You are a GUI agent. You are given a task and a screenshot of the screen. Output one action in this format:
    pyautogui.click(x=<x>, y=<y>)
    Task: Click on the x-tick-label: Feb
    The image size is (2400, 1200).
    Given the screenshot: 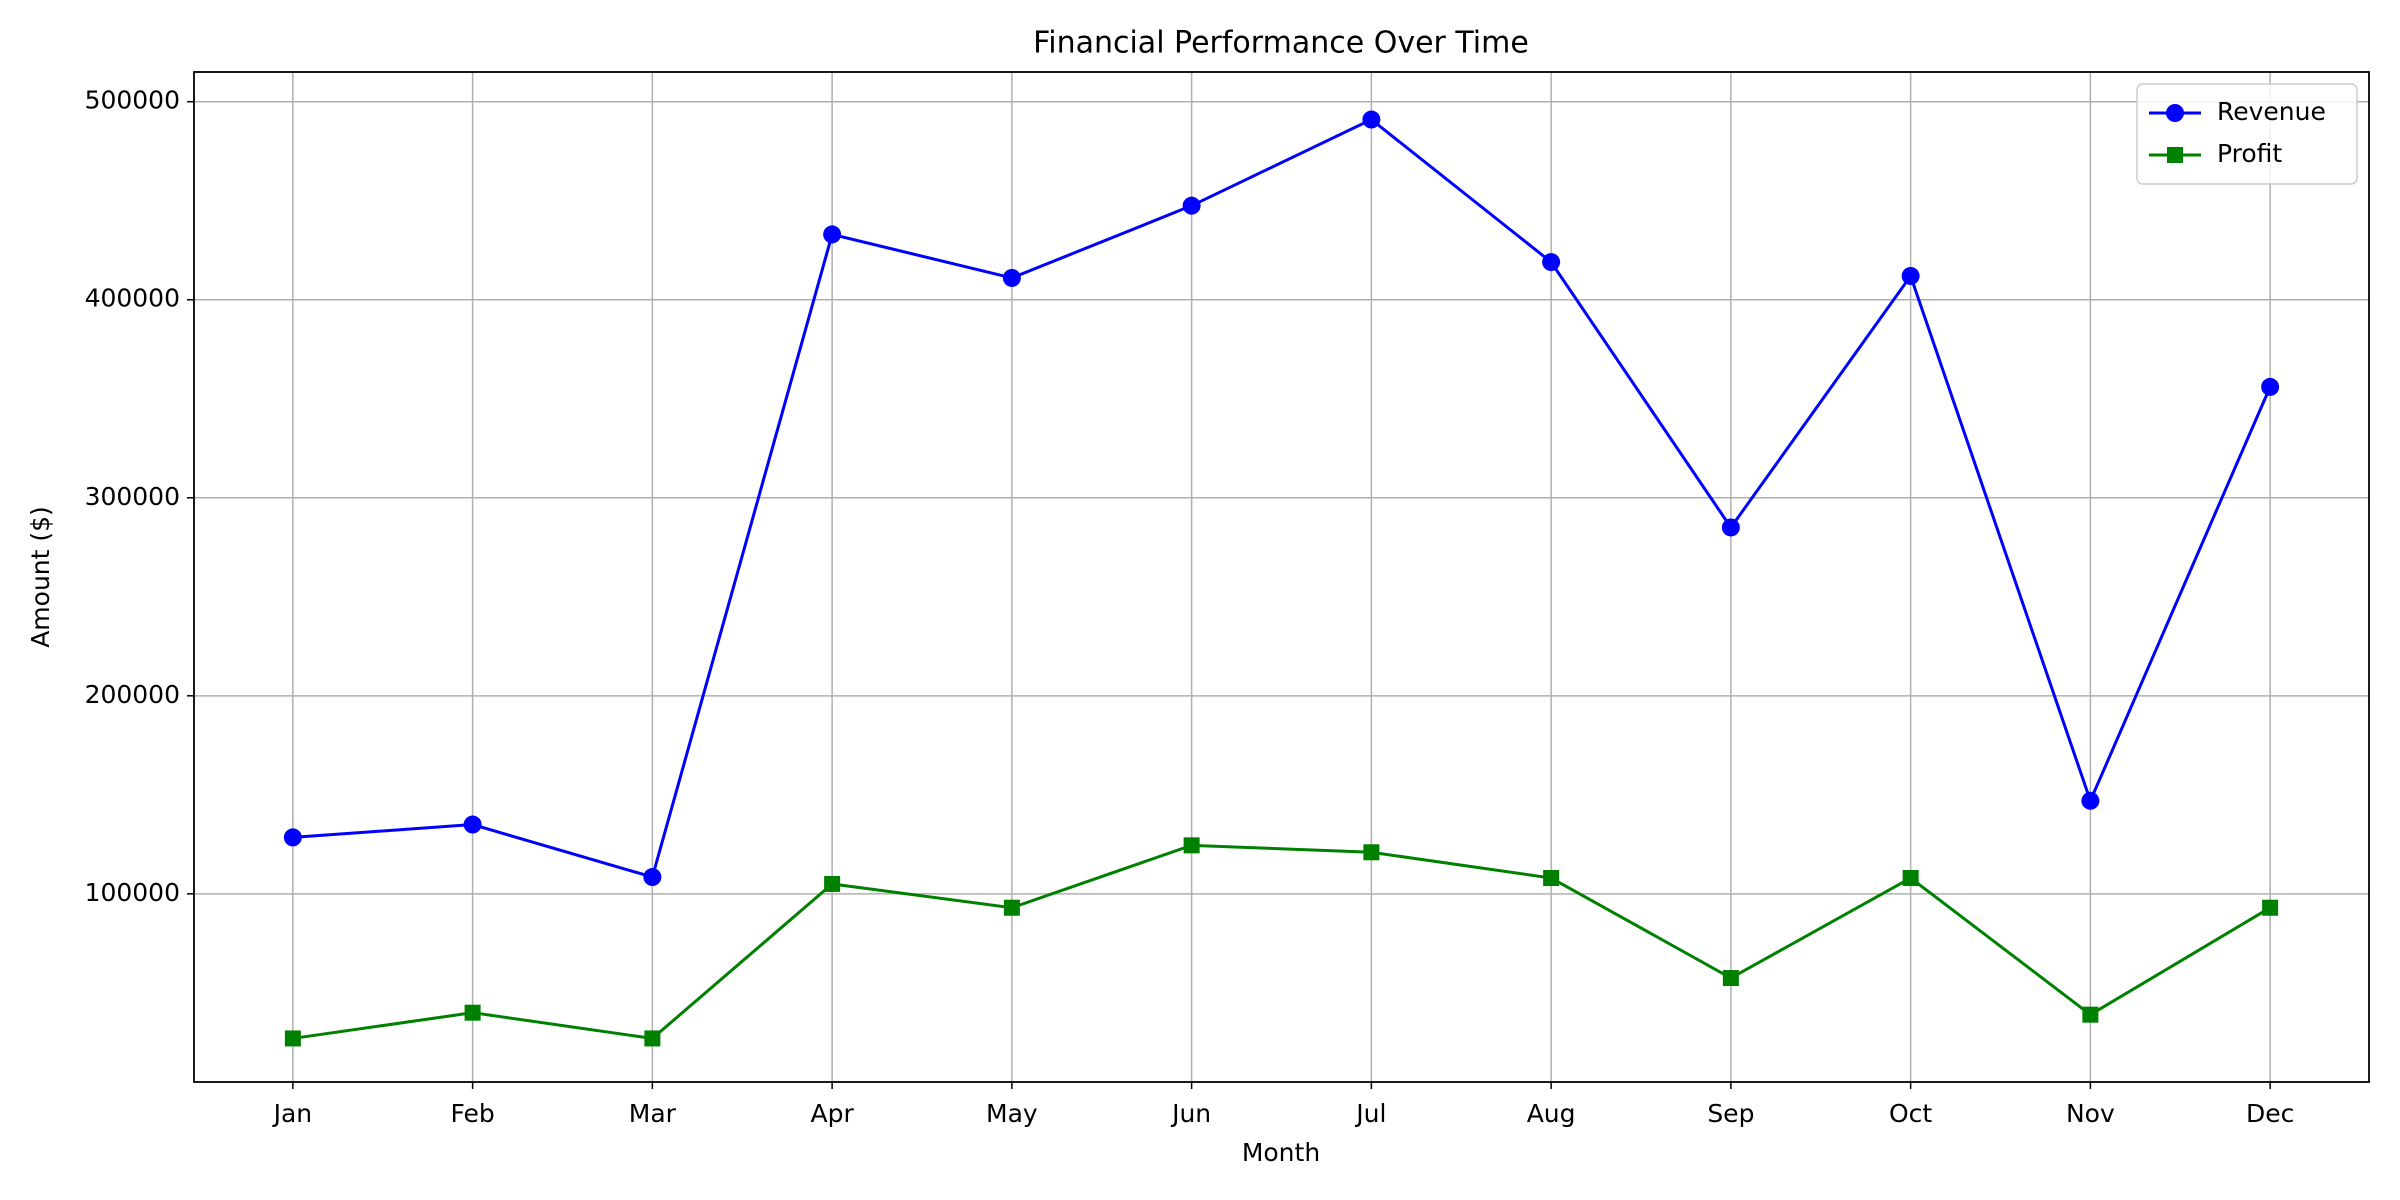 What is the action you would take?
    pyautogui.click(x=472, y=1113)
    